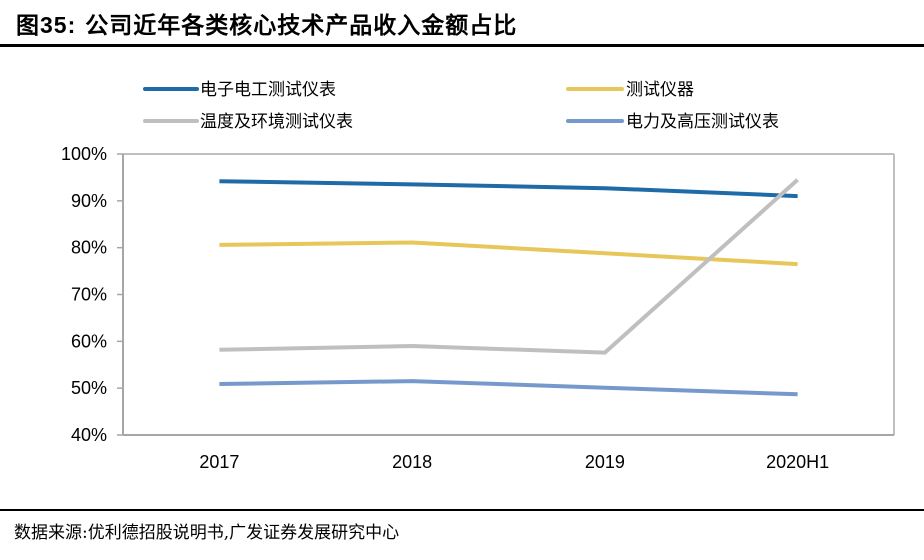 The height and width of the screenshot is (560, 924). I want to click on y-tick-label: 80%, so click(89, 248).